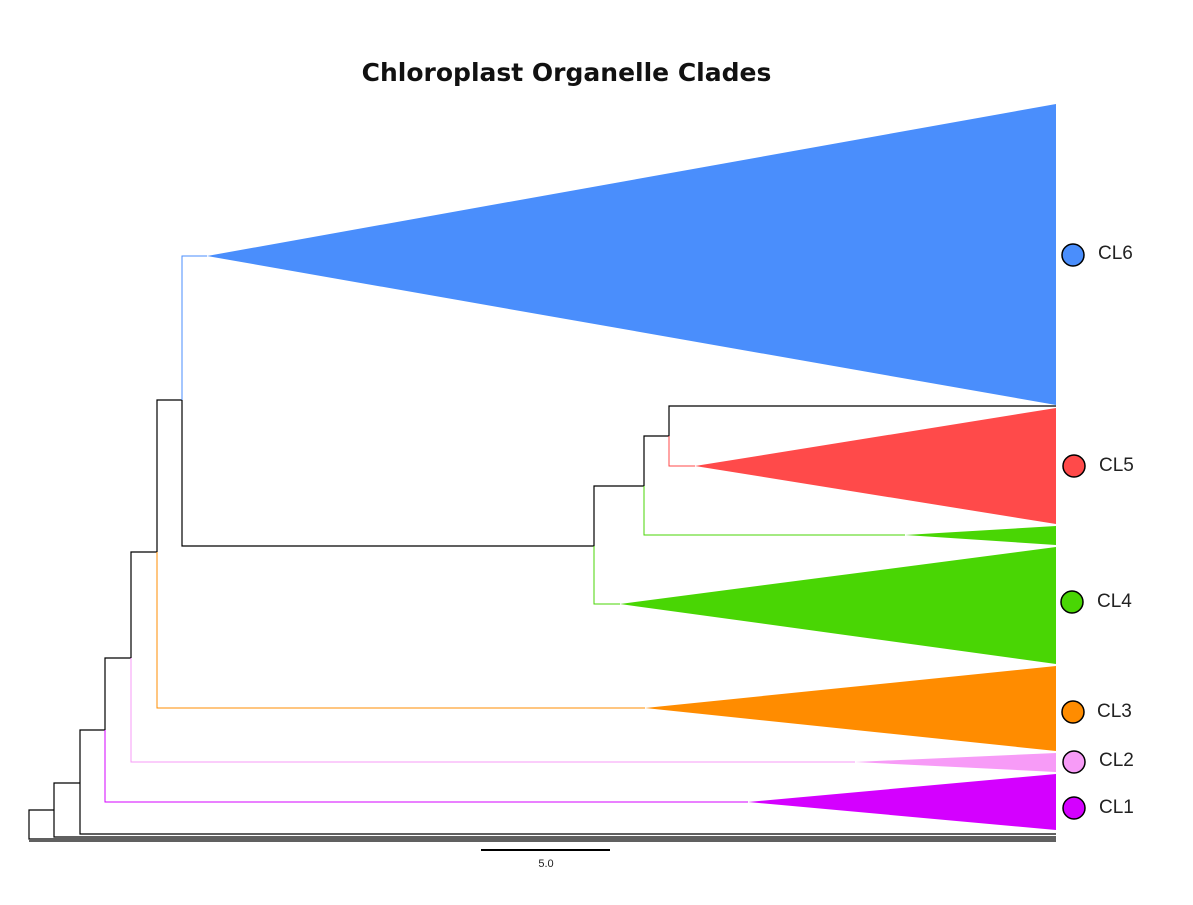  What do you see at coordinates (412, 473) in the screenshot?
I see `branch-n6-lower` at bounding box center [412, 473].